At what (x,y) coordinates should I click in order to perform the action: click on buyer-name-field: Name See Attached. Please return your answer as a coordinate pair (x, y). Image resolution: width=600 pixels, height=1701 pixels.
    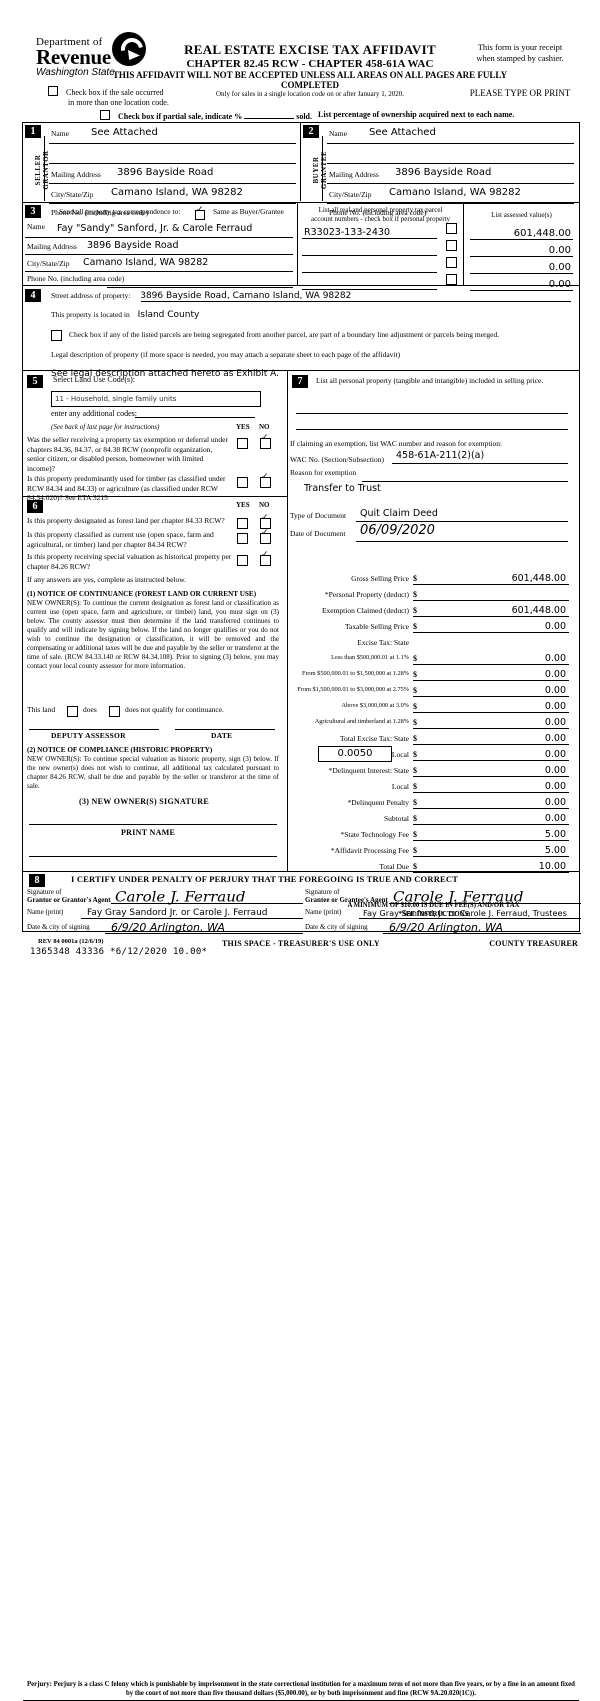
    Looking at the image, I should click on (450, 133).